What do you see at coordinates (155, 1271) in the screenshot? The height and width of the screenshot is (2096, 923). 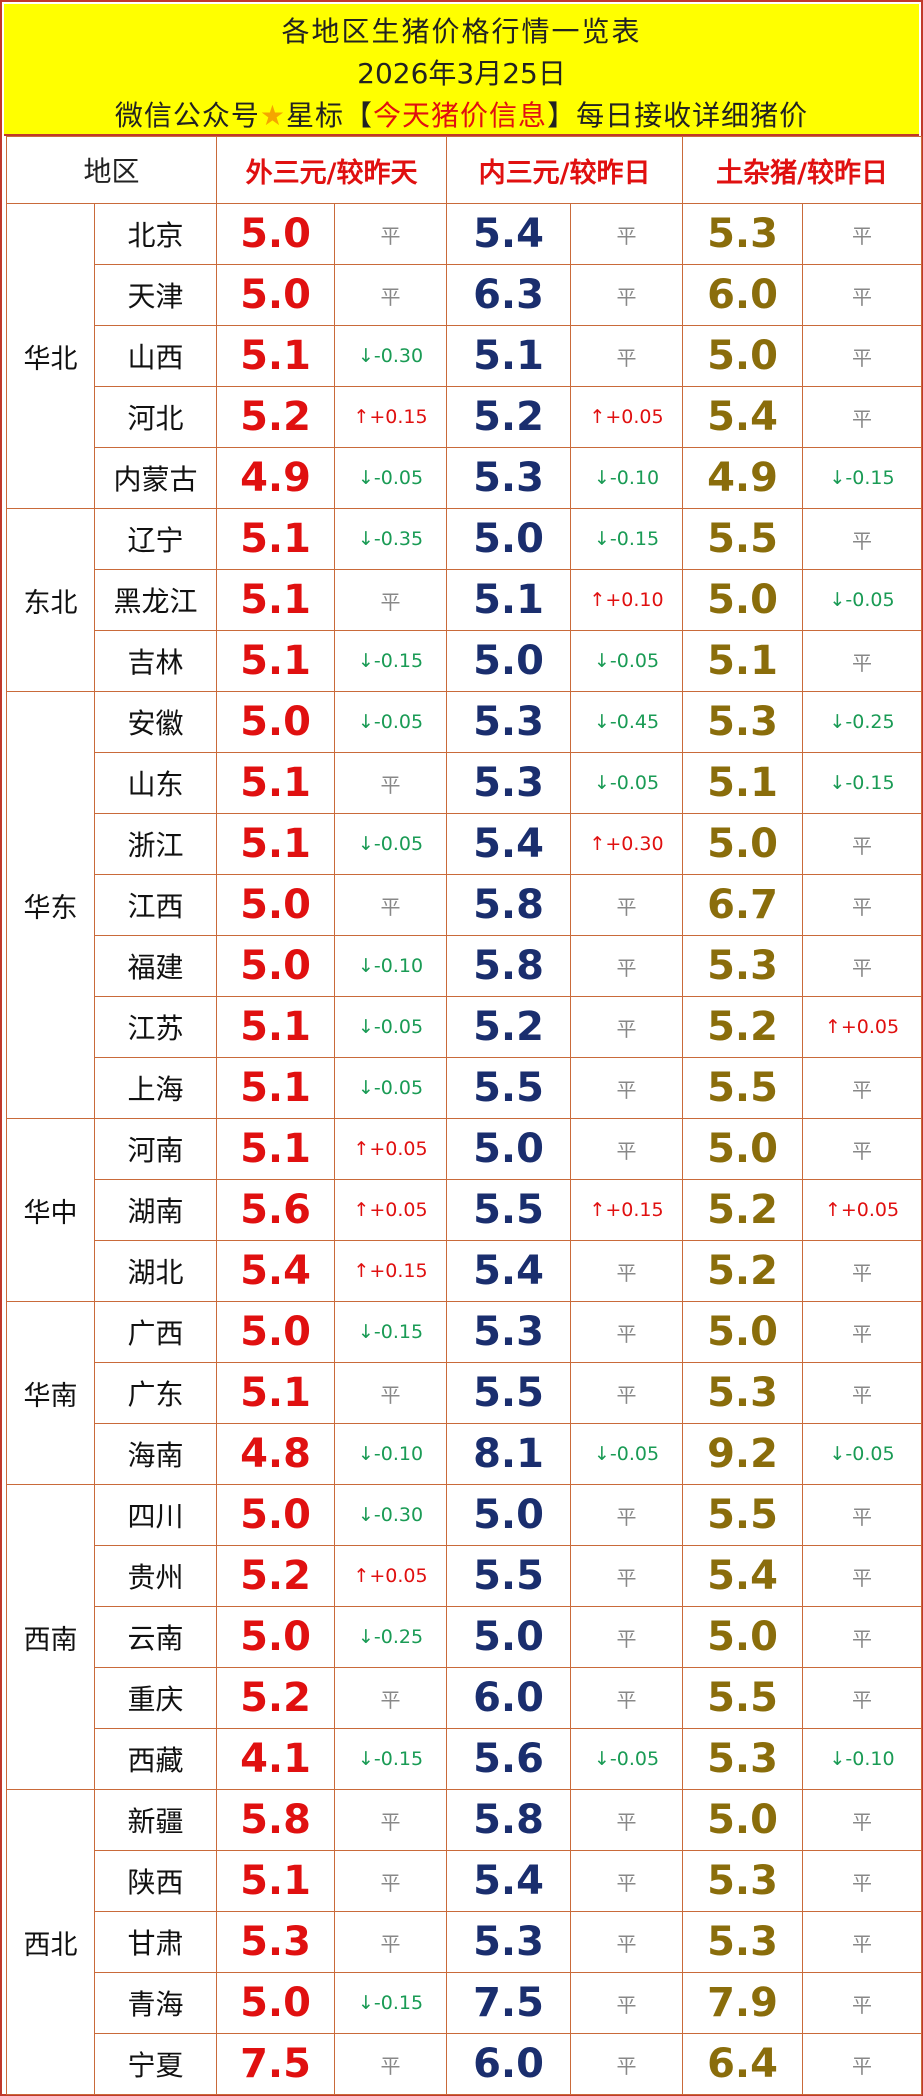 I see `province-cell: 湖北` at bounding box center [155, 1271].